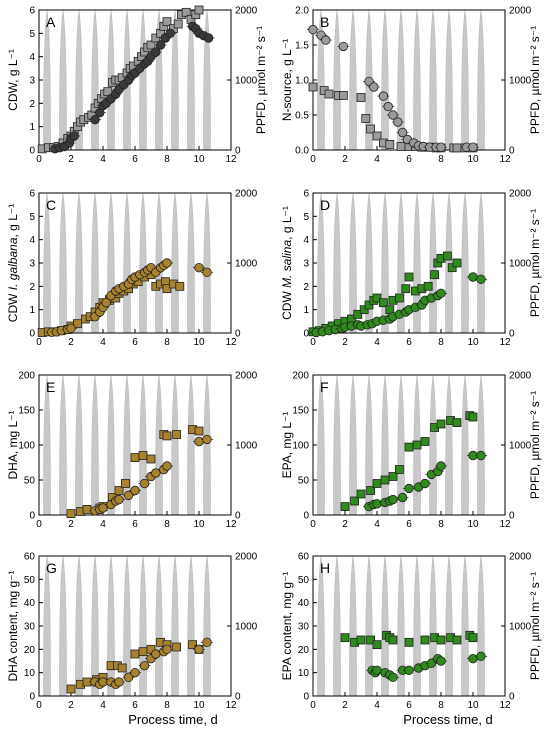 This screenshot has height=732, width=550. I want to click on y-right-tick-label: 2000, so click(246, 194).